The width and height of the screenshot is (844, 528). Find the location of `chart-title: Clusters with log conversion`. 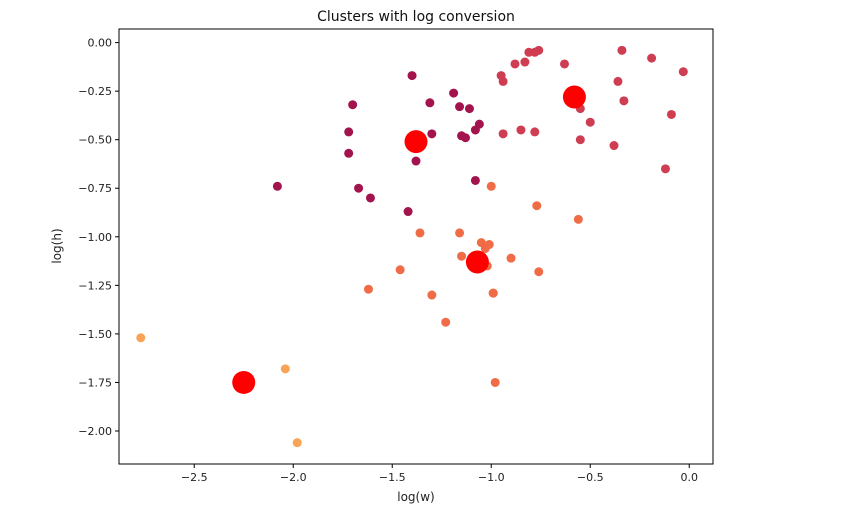

chart-title: Clusters with log conversion is located at coordinates (416, 17).